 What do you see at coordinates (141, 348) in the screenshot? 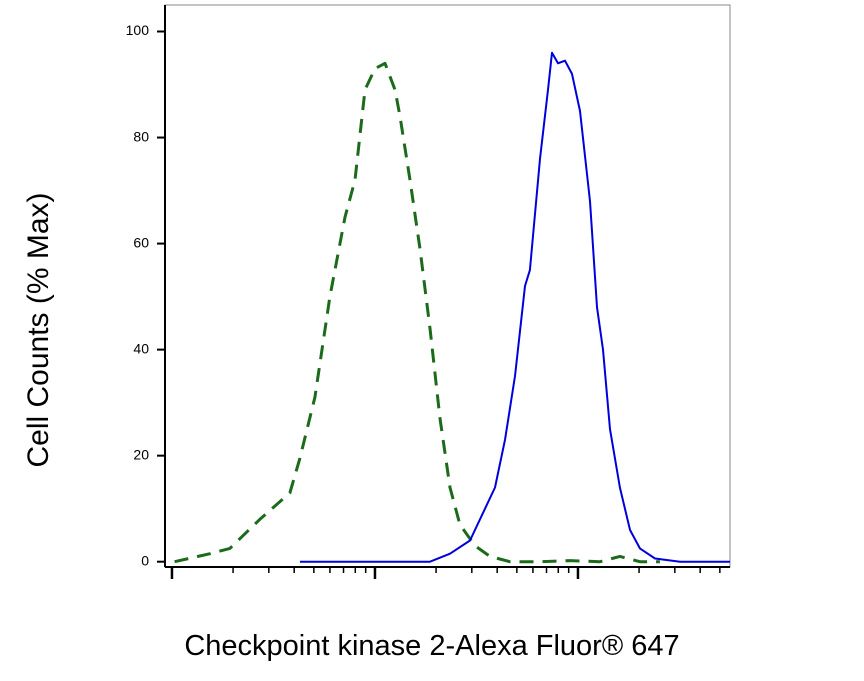
I see `y-tick-label: 40` at bounding box center [141, 348].